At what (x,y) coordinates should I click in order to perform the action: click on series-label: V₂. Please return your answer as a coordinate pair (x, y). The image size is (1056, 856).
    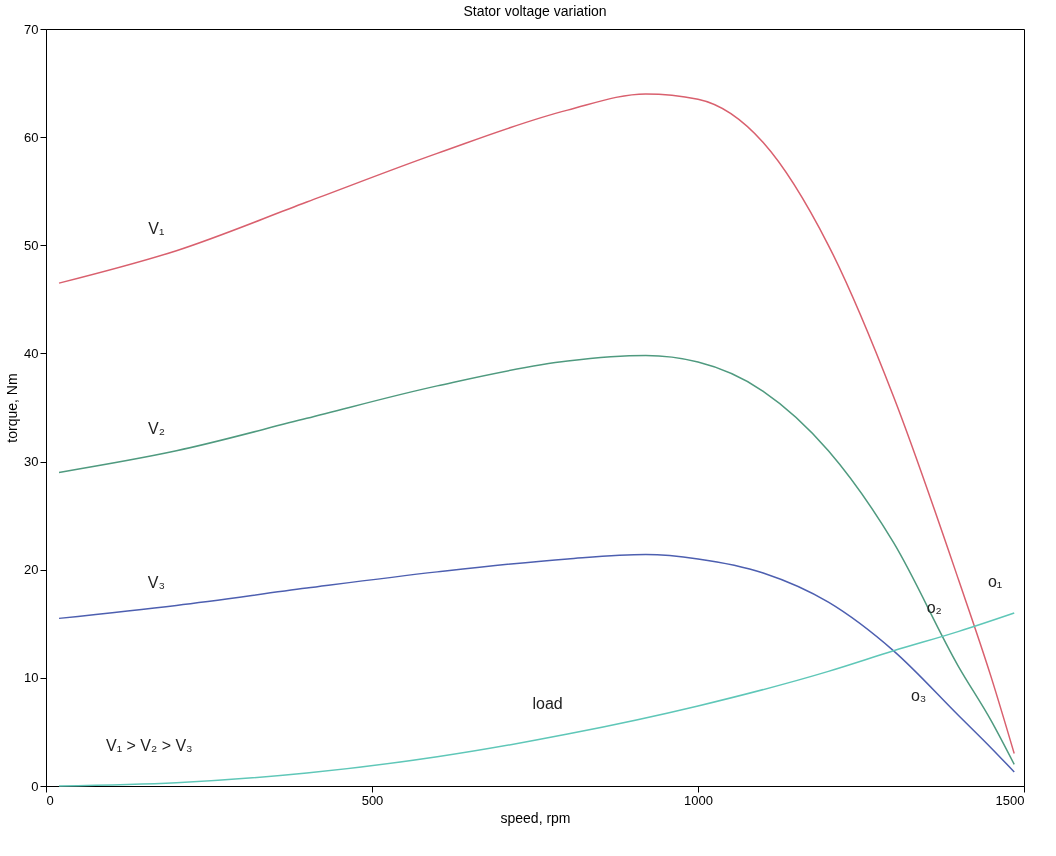
    Looking at the image, I should click on (156, 428).